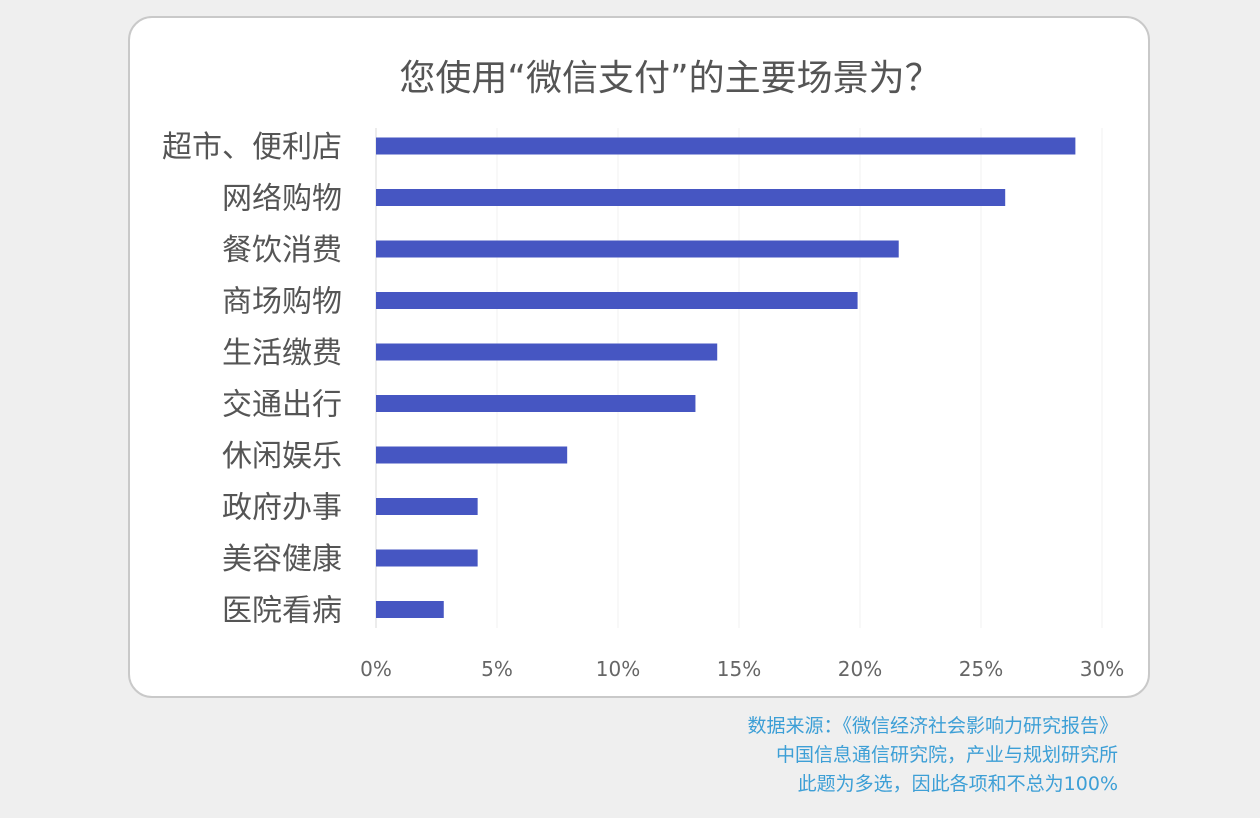 The height and width of the screenshot is (818, 1260). What do you see at coordinates (739, 669) in the screenshot?
I see `x-tick-label: 15%` at bounding box center [739, 669].